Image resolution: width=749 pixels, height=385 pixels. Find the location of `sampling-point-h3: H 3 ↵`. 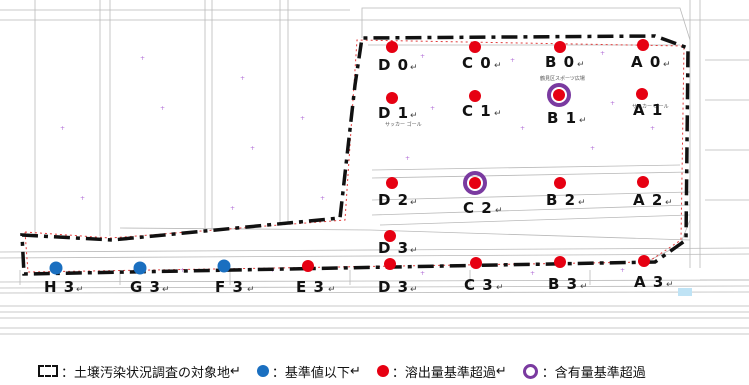

sampling-point-h3: H 3 ↵ is located at coordinates (64, 278).